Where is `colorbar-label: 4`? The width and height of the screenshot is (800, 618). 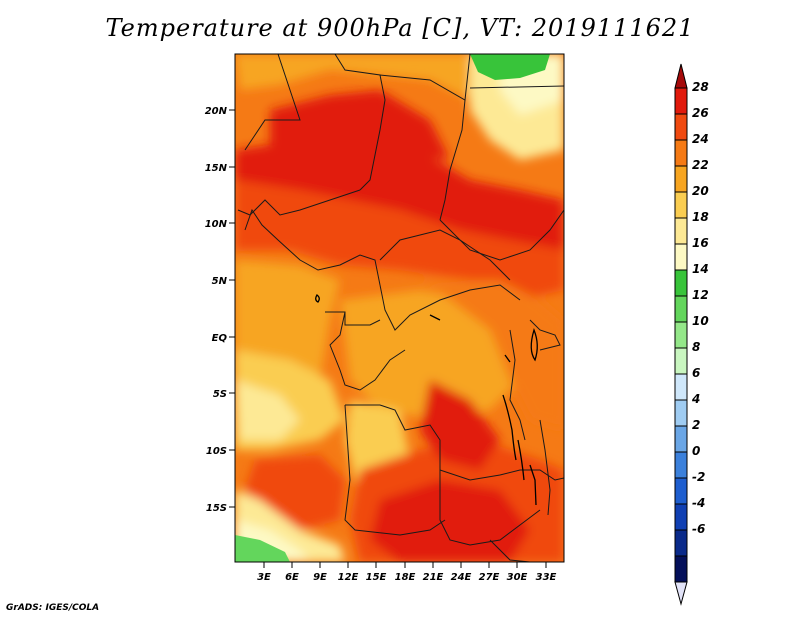 colorbar-label: 4 is located at coordinates (695, 399).